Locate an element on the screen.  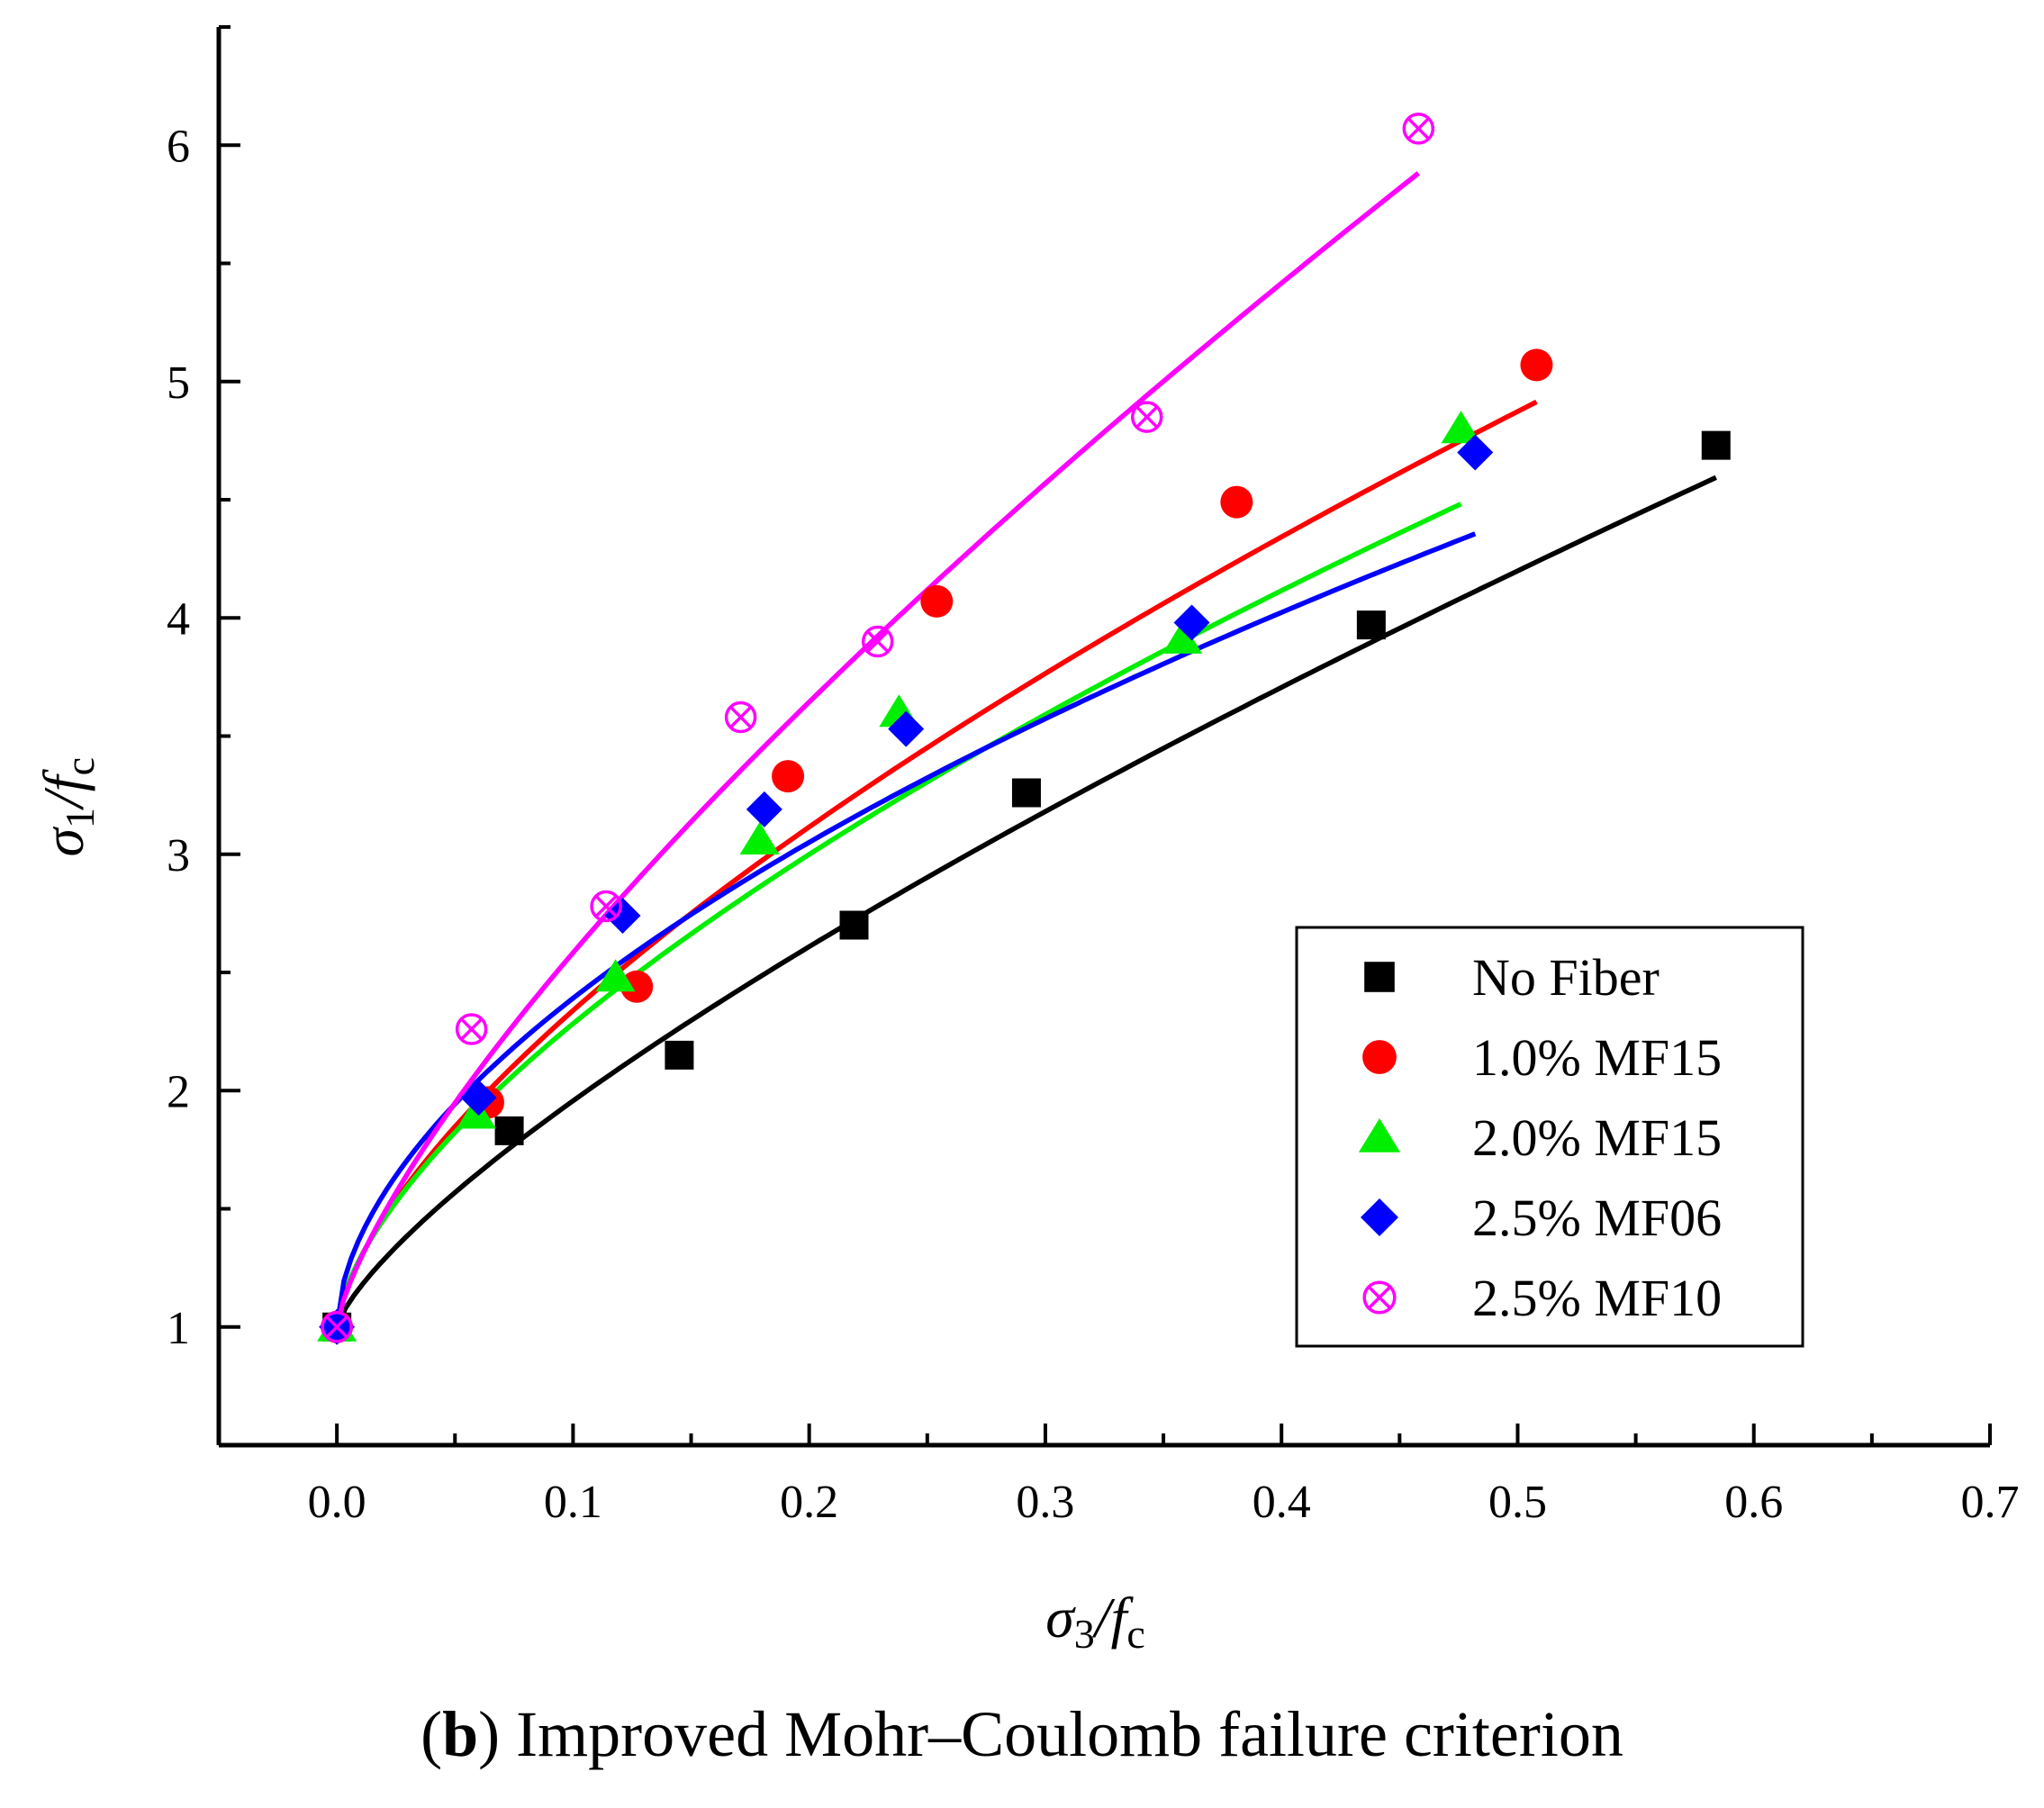
caption-text: Improved Mohr–Coulomb failure criterion is located at coordinates (1061, 1734).